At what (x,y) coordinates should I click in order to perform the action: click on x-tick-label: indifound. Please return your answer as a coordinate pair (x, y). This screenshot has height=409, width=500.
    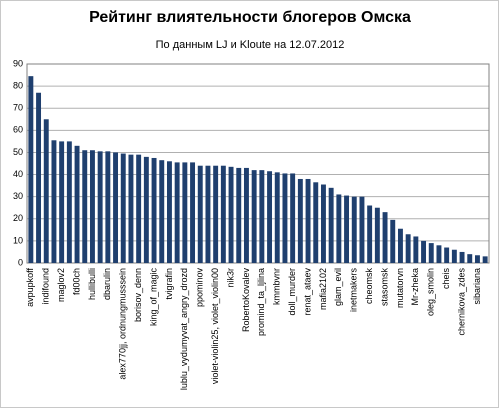
    Looking at the image, I should click on (46, 286).